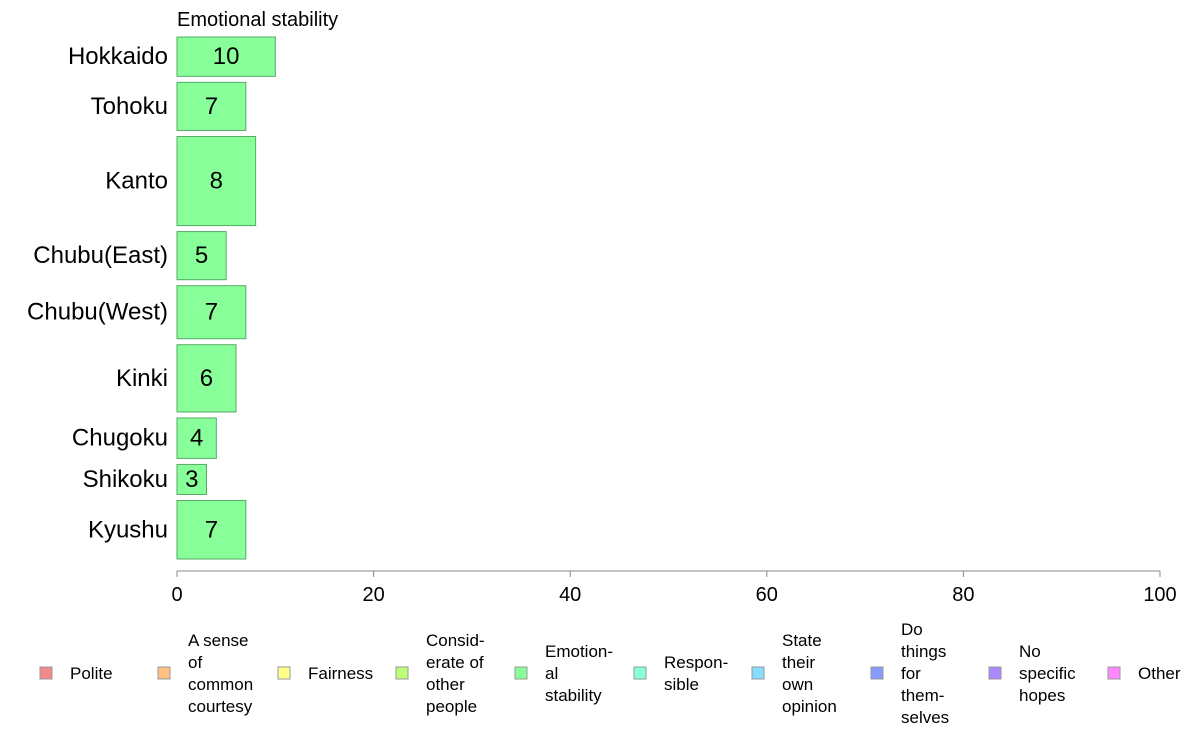  I want to click on bar-value-label: 5, so click(201, 255).